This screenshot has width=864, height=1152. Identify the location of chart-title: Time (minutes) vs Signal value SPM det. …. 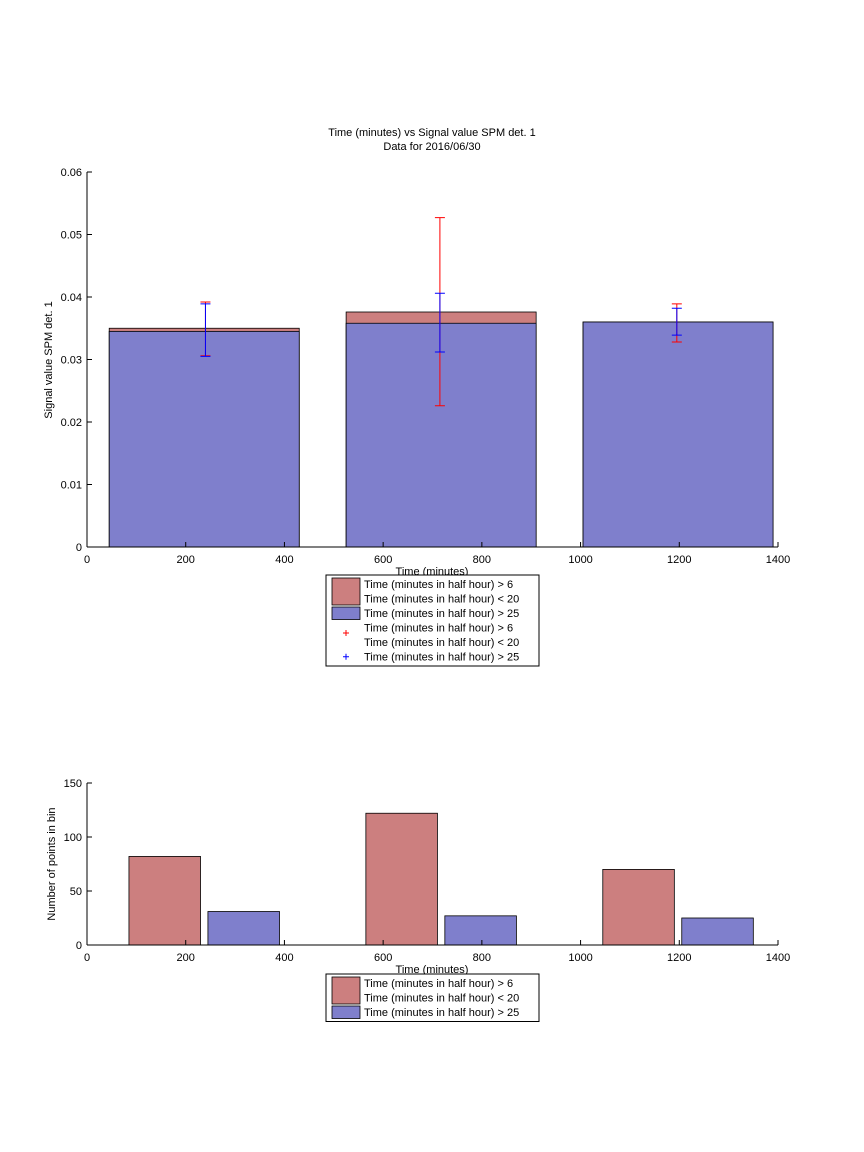
(431, 133).